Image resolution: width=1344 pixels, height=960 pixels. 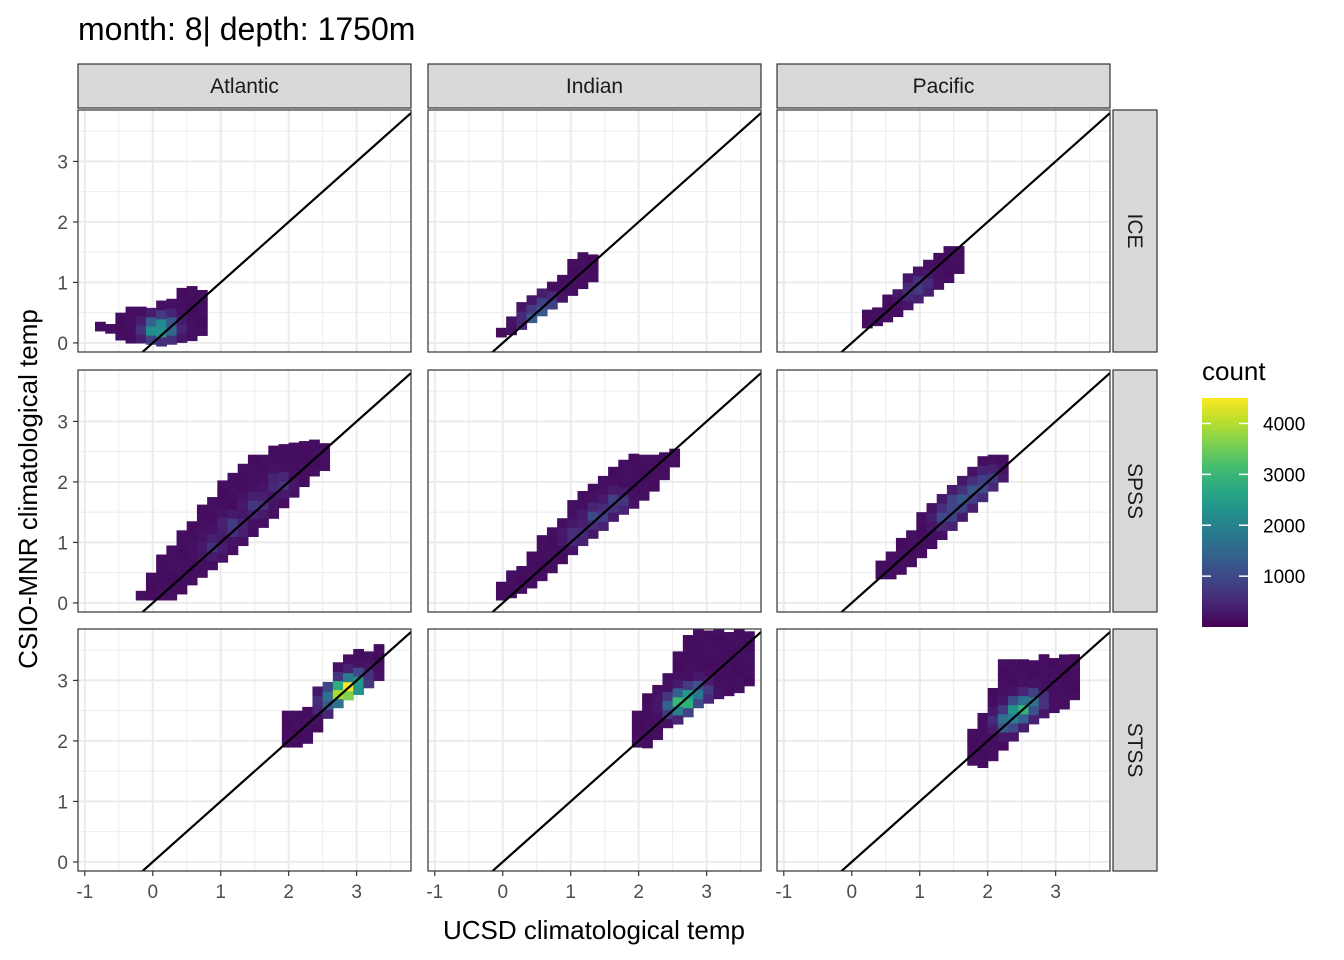 I want to click on strip-top-label: Pacific, so click(x=944, y=86).